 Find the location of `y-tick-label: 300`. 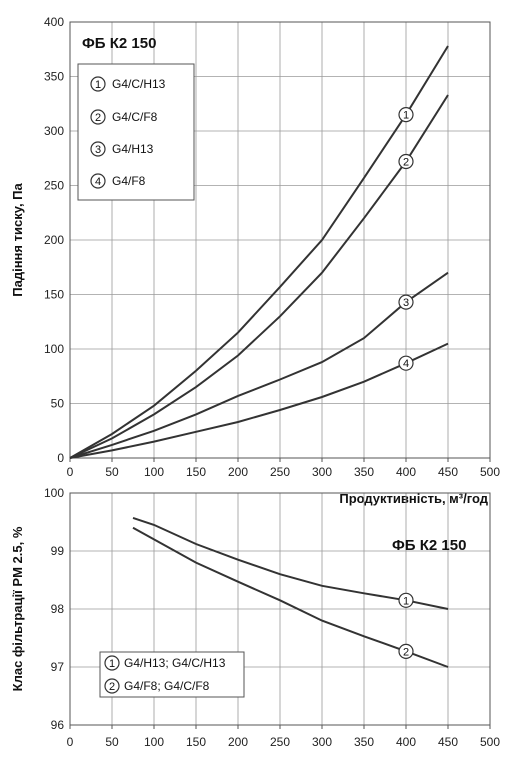

y-tick-label: 300 is located at coordinates (54, 131).